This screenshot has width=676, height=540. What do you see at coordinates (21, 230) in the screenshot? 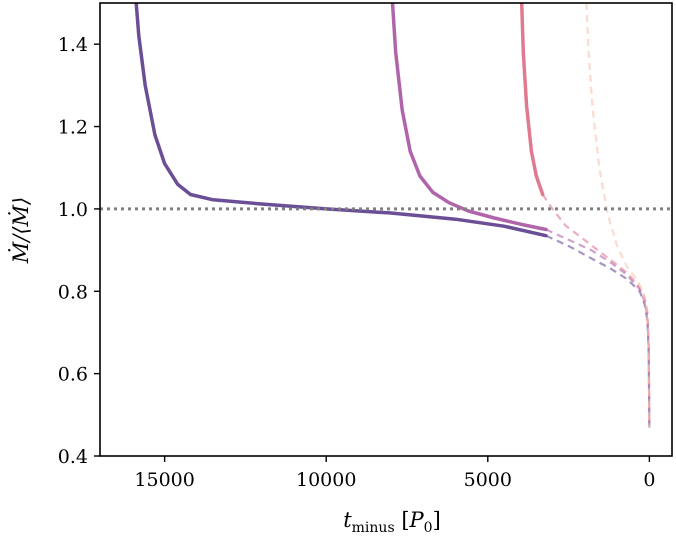
I see `y-axis-label: Ṁ/⟨Ṁ⟩` at bounding box center [21, 230].